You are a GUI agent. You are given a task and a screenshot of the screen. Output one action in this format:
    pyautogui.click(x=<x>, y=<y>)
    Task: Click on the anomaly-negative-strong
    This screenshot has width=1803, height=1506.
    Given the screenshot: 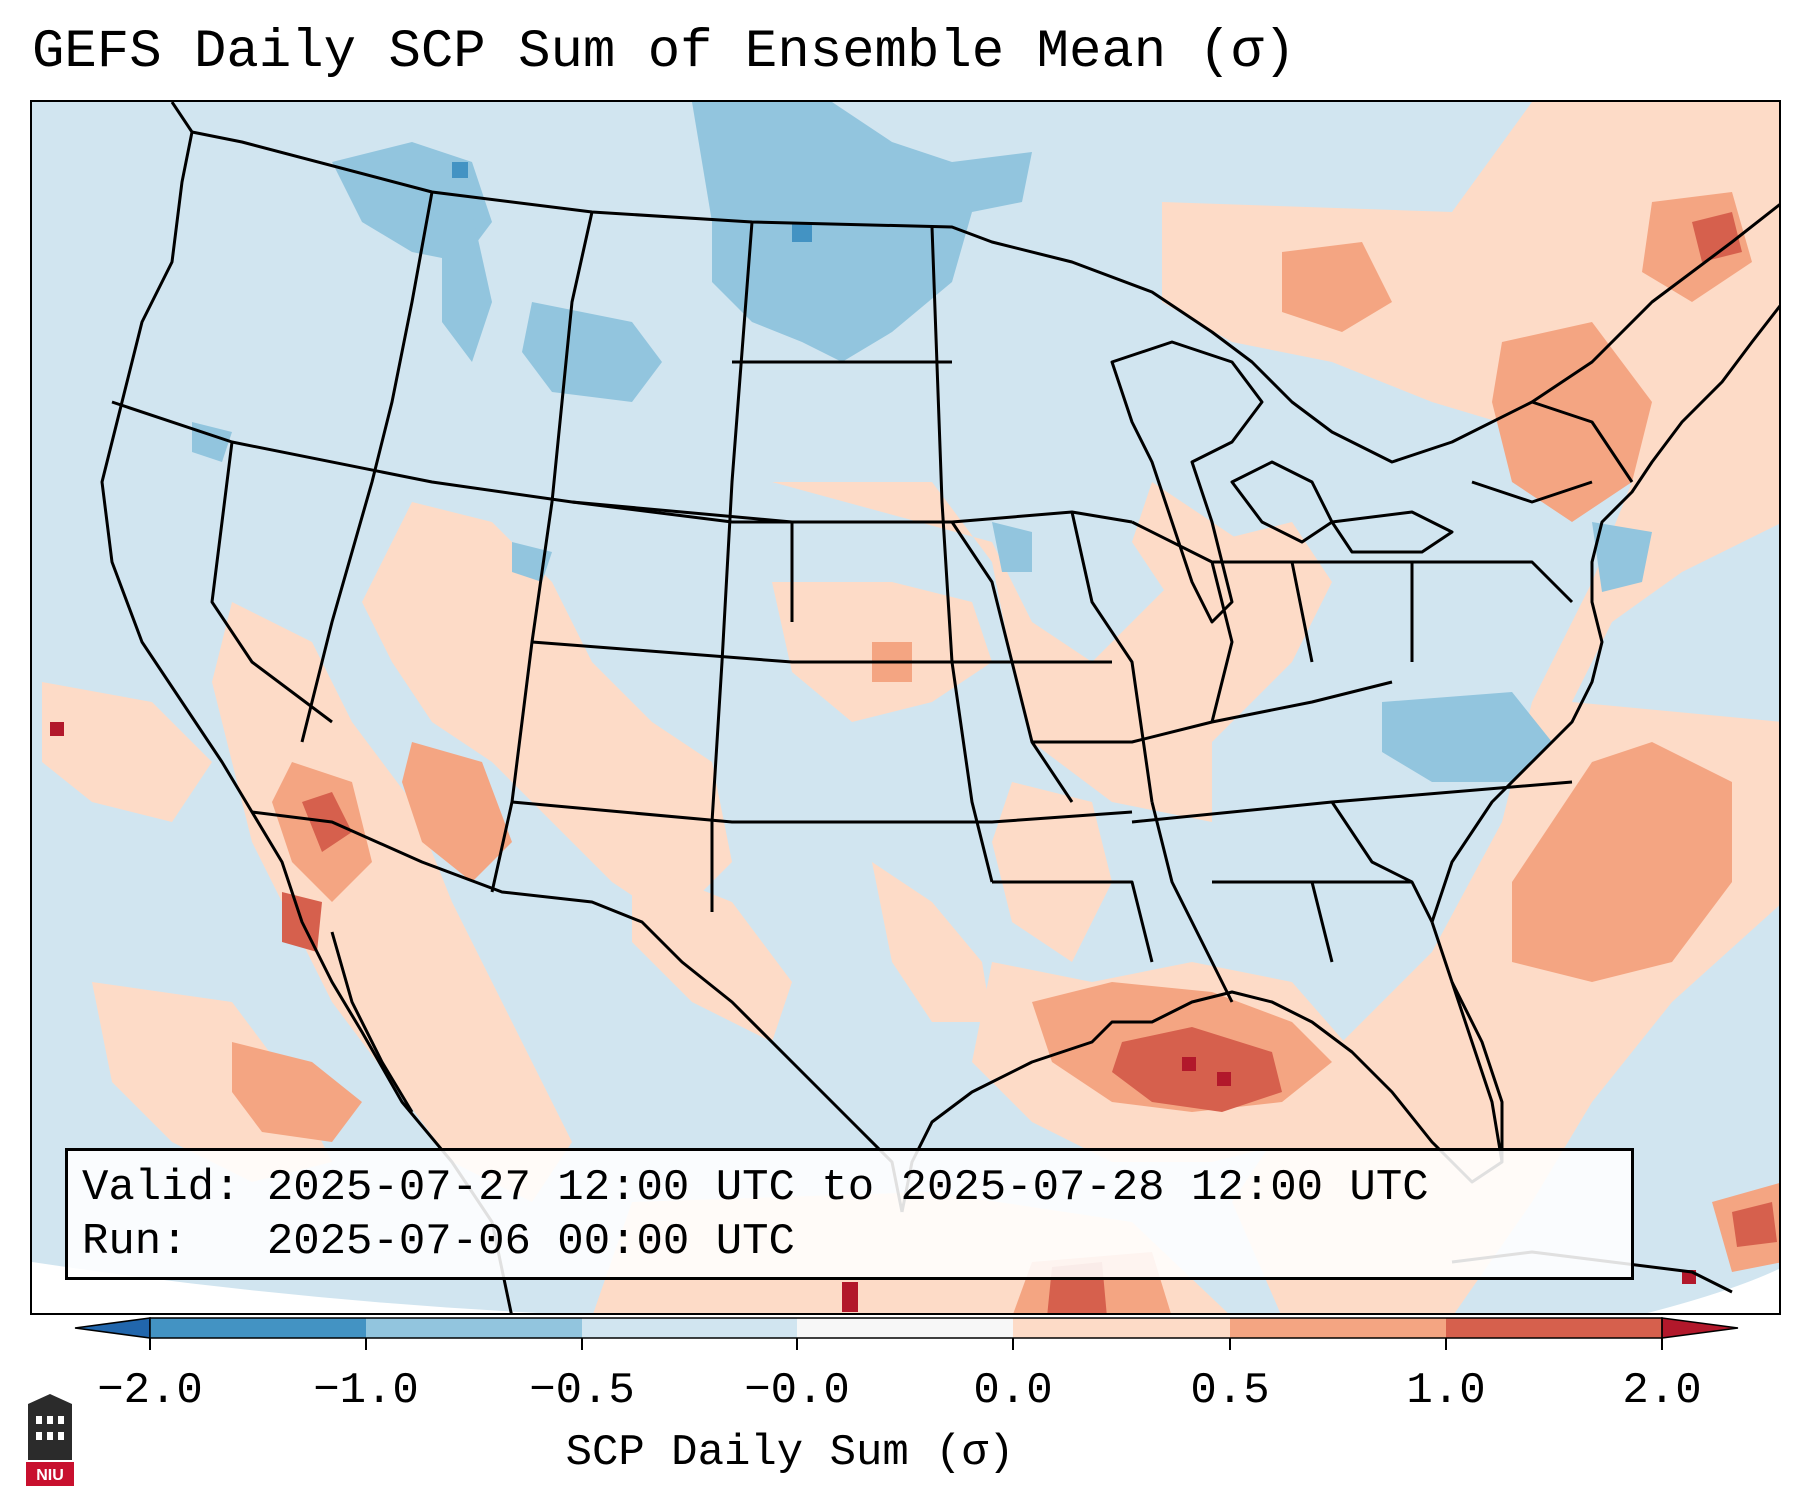 What is the action you would take?
    pyautogui.click(x=632, y=202)
    